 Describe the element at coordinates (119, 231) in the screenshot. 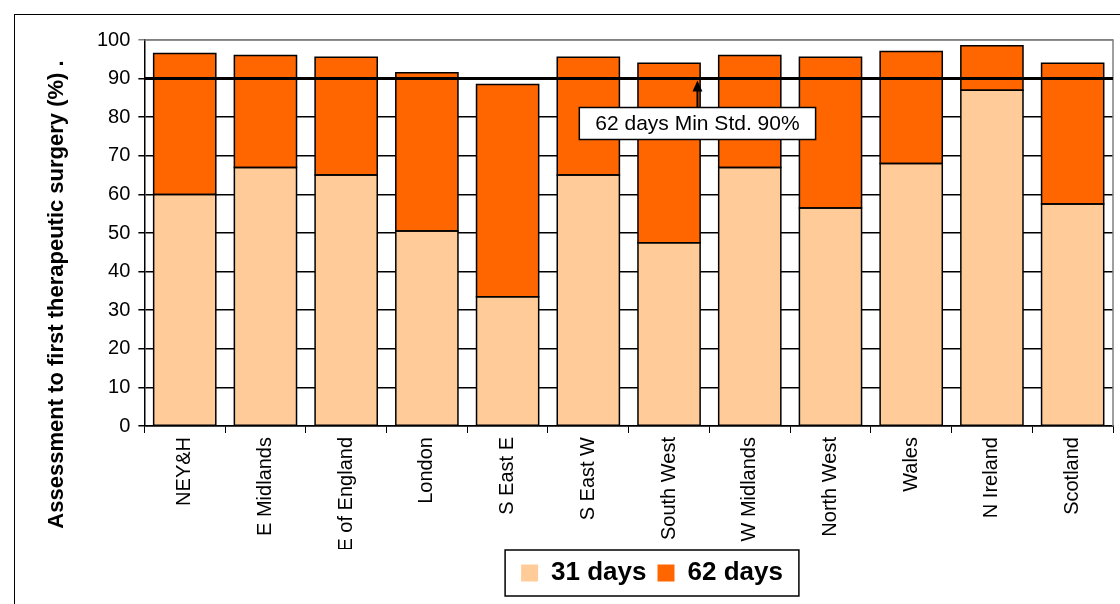

I see `y-tick-label: 50` at that location.